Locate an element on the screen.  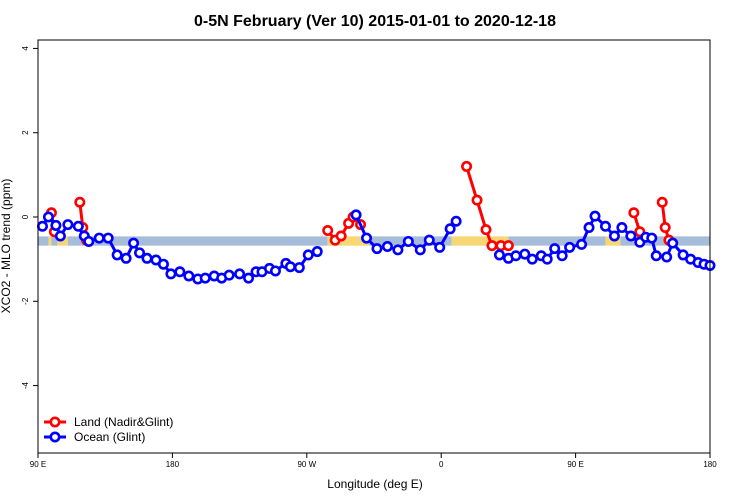
legend-ocean-label: Ocean (Glint) is located at coordinates (109, 437).